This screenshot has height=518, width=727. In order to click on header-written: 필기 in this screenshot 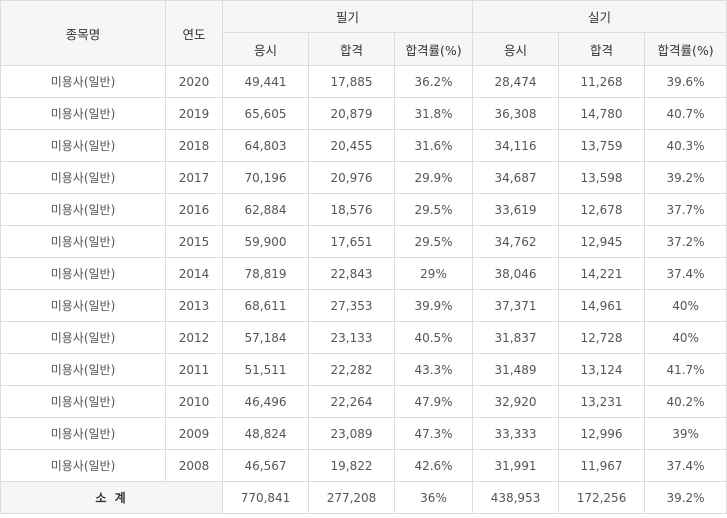, I will do `click(347, 16)`.